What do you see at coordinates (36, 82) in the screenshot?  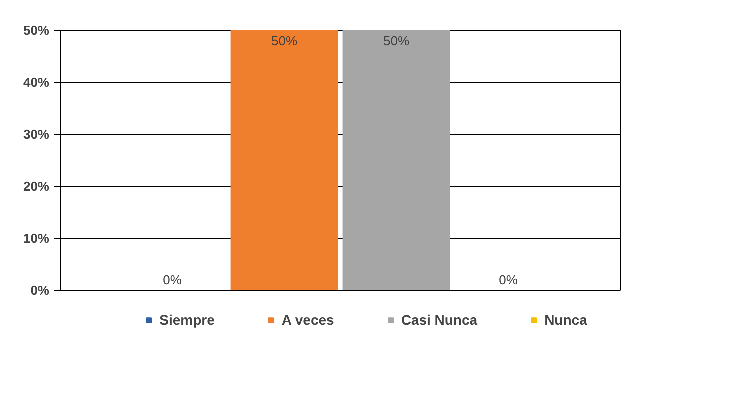 I see `y-tick-label: 40%` at bounding box center [36, 82].